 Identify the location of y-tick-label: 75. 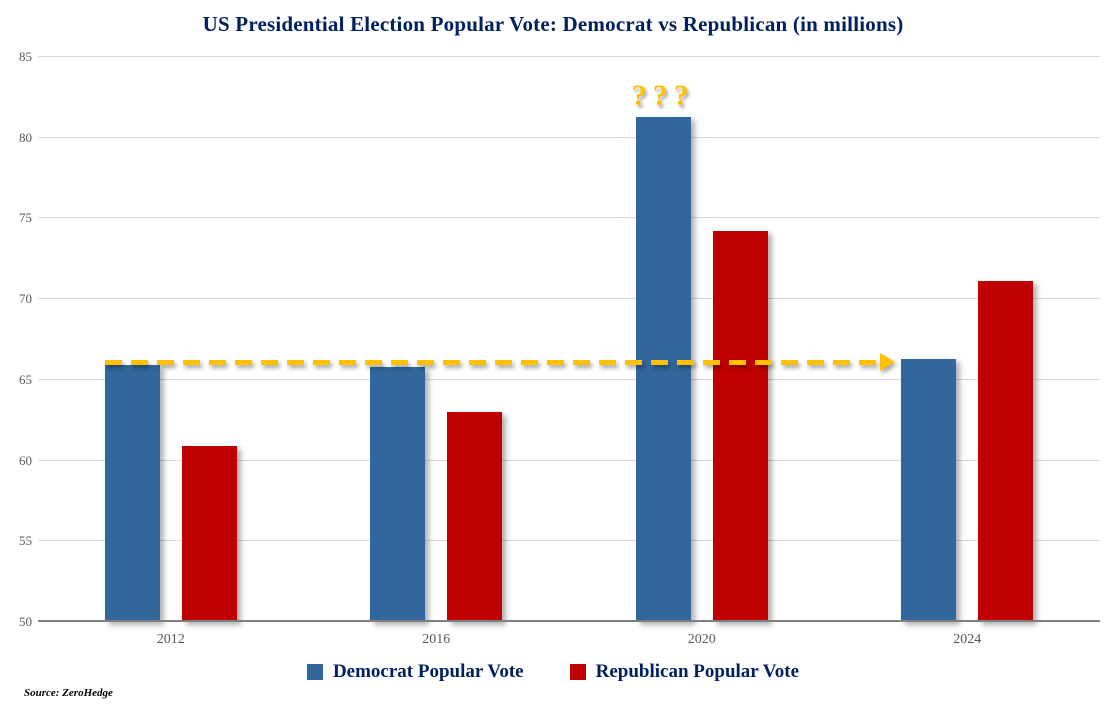
(25, 218).